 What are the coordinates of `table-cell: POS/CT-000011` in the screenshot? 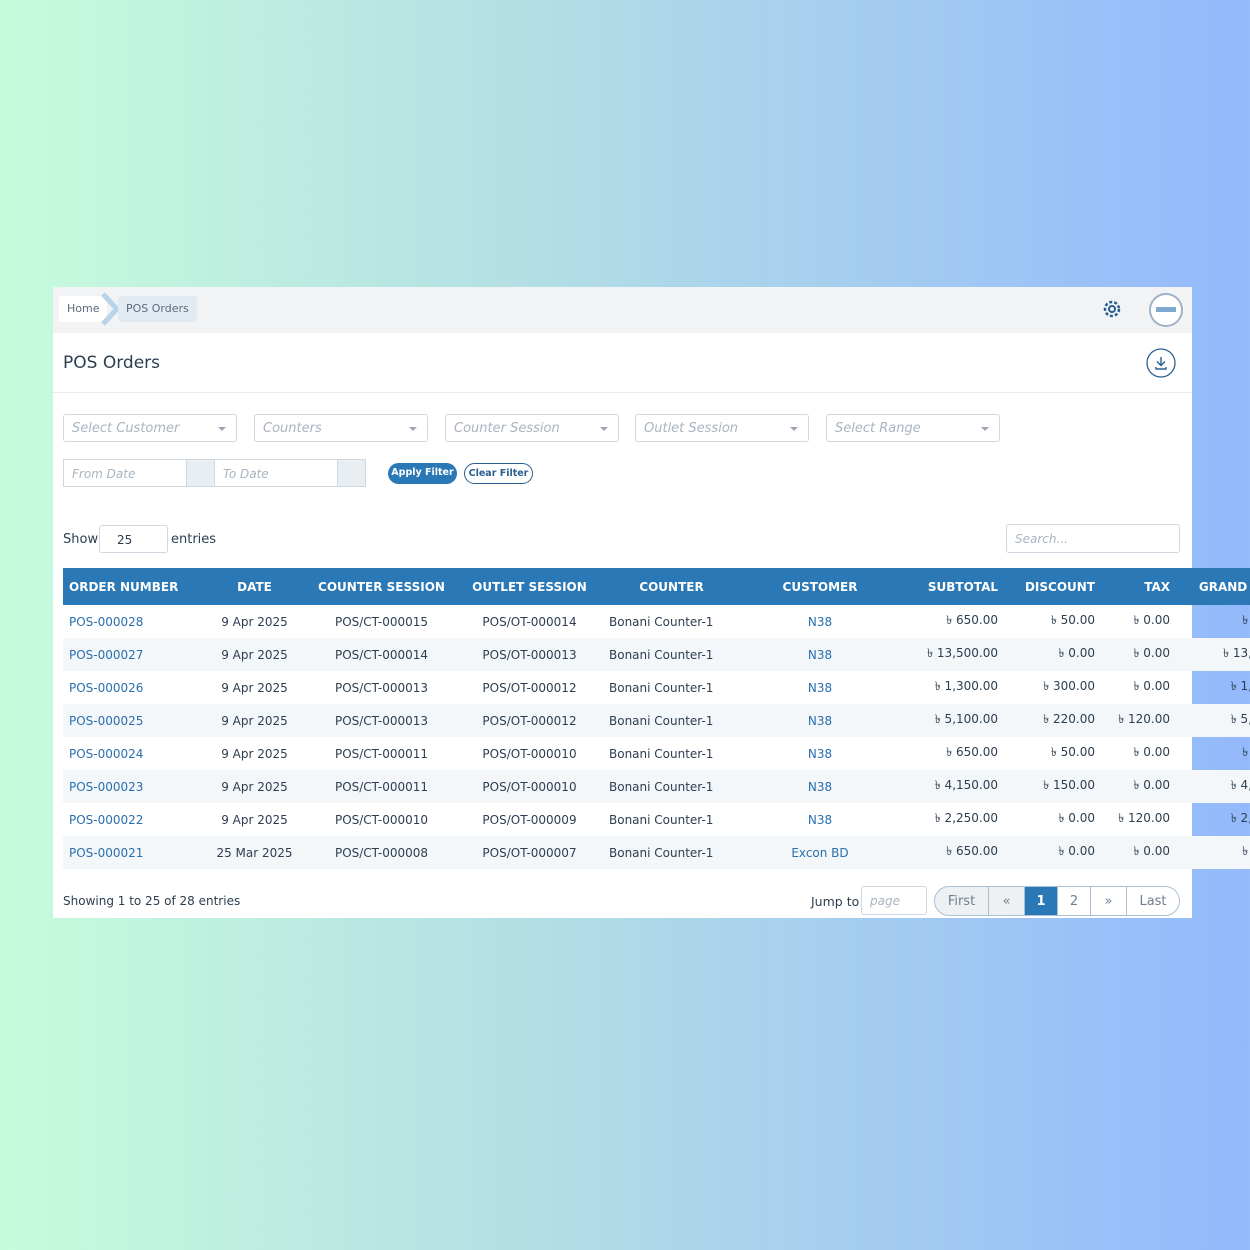 It's located at (381, 786).